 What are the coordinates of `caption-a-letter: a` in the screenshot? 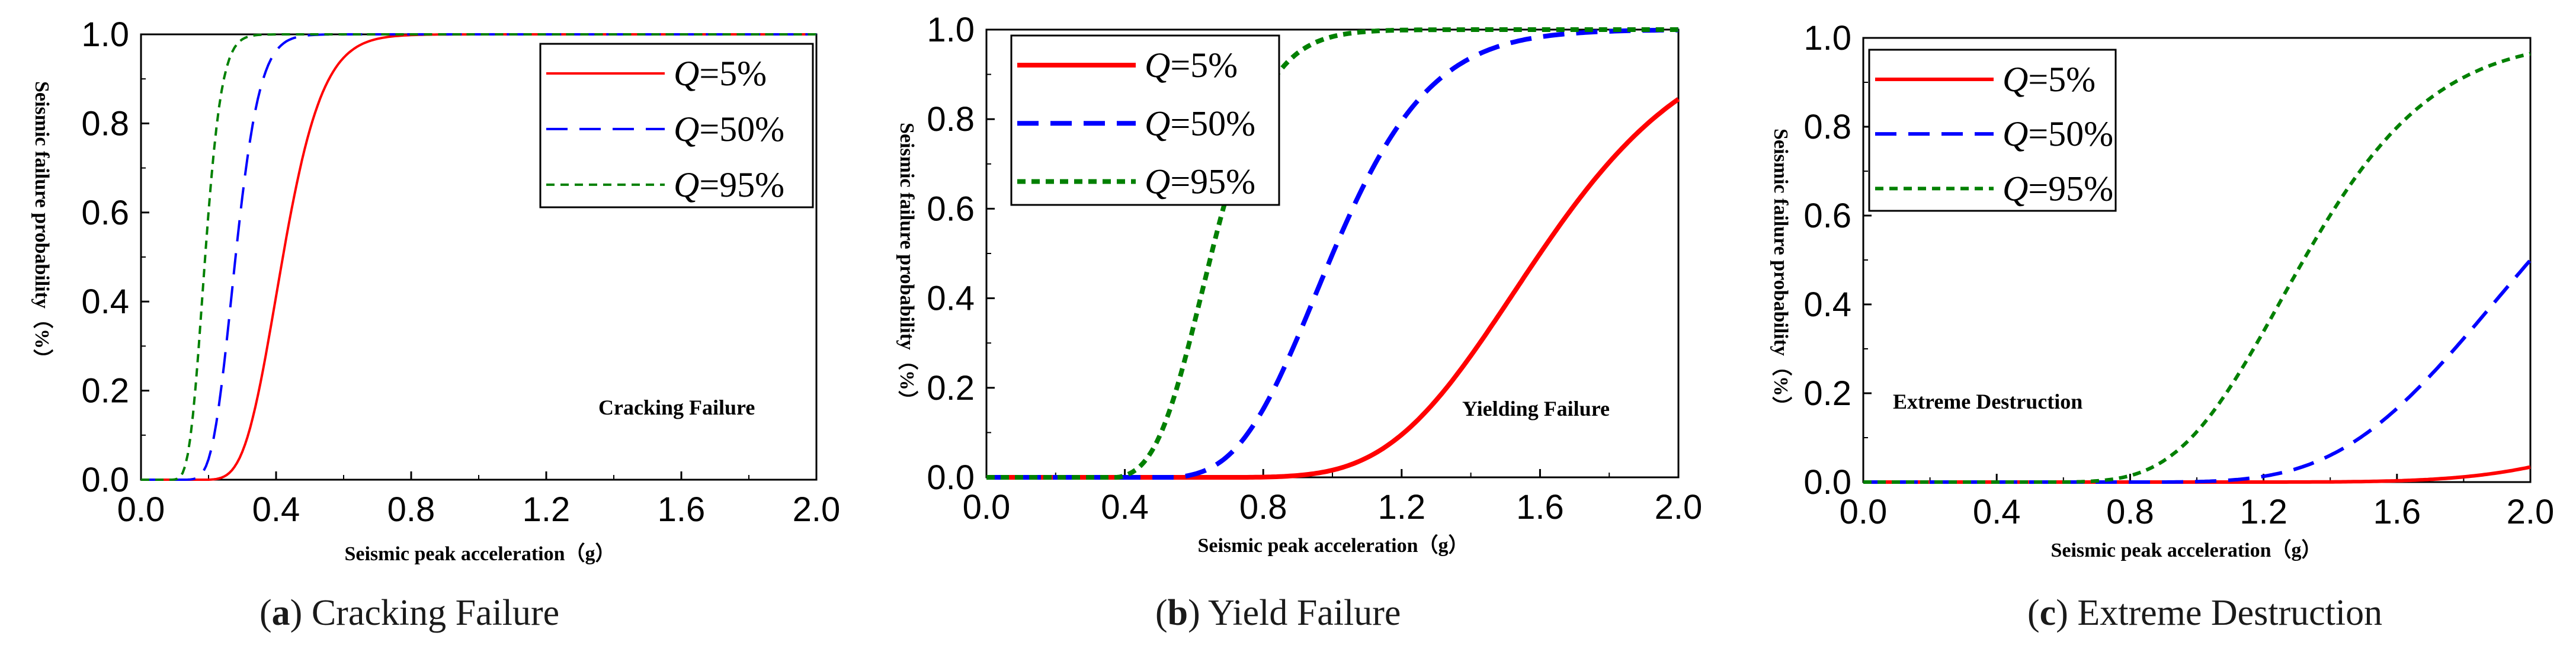 It's located at (280, 613).